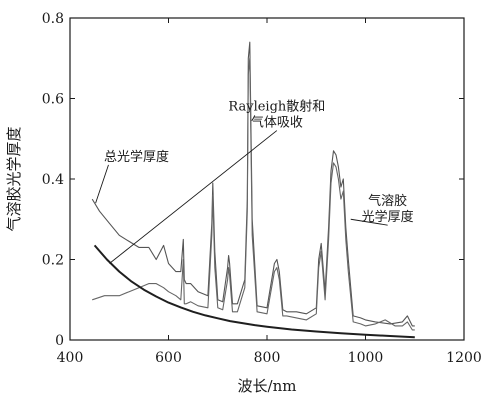  What do you see at coordinates (70, 358) in the screenshot?
I see `x-tick-label: 400` at bounding box center [70, 358].